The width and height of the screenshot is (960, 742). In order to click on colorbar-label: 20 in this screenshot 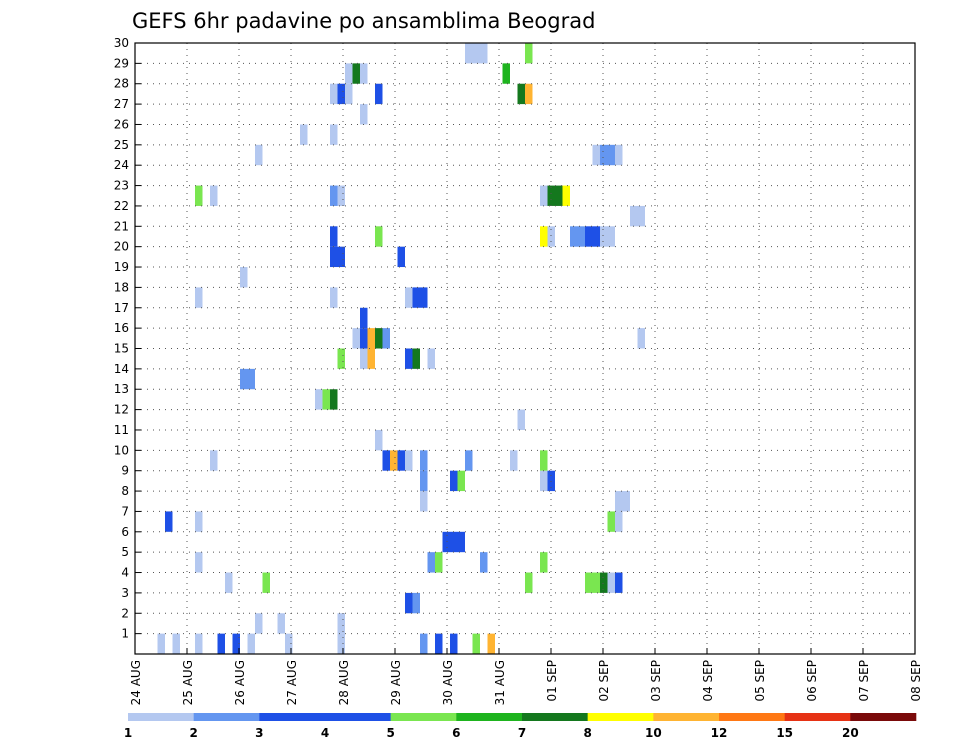, I will do `click(850, 733)`.